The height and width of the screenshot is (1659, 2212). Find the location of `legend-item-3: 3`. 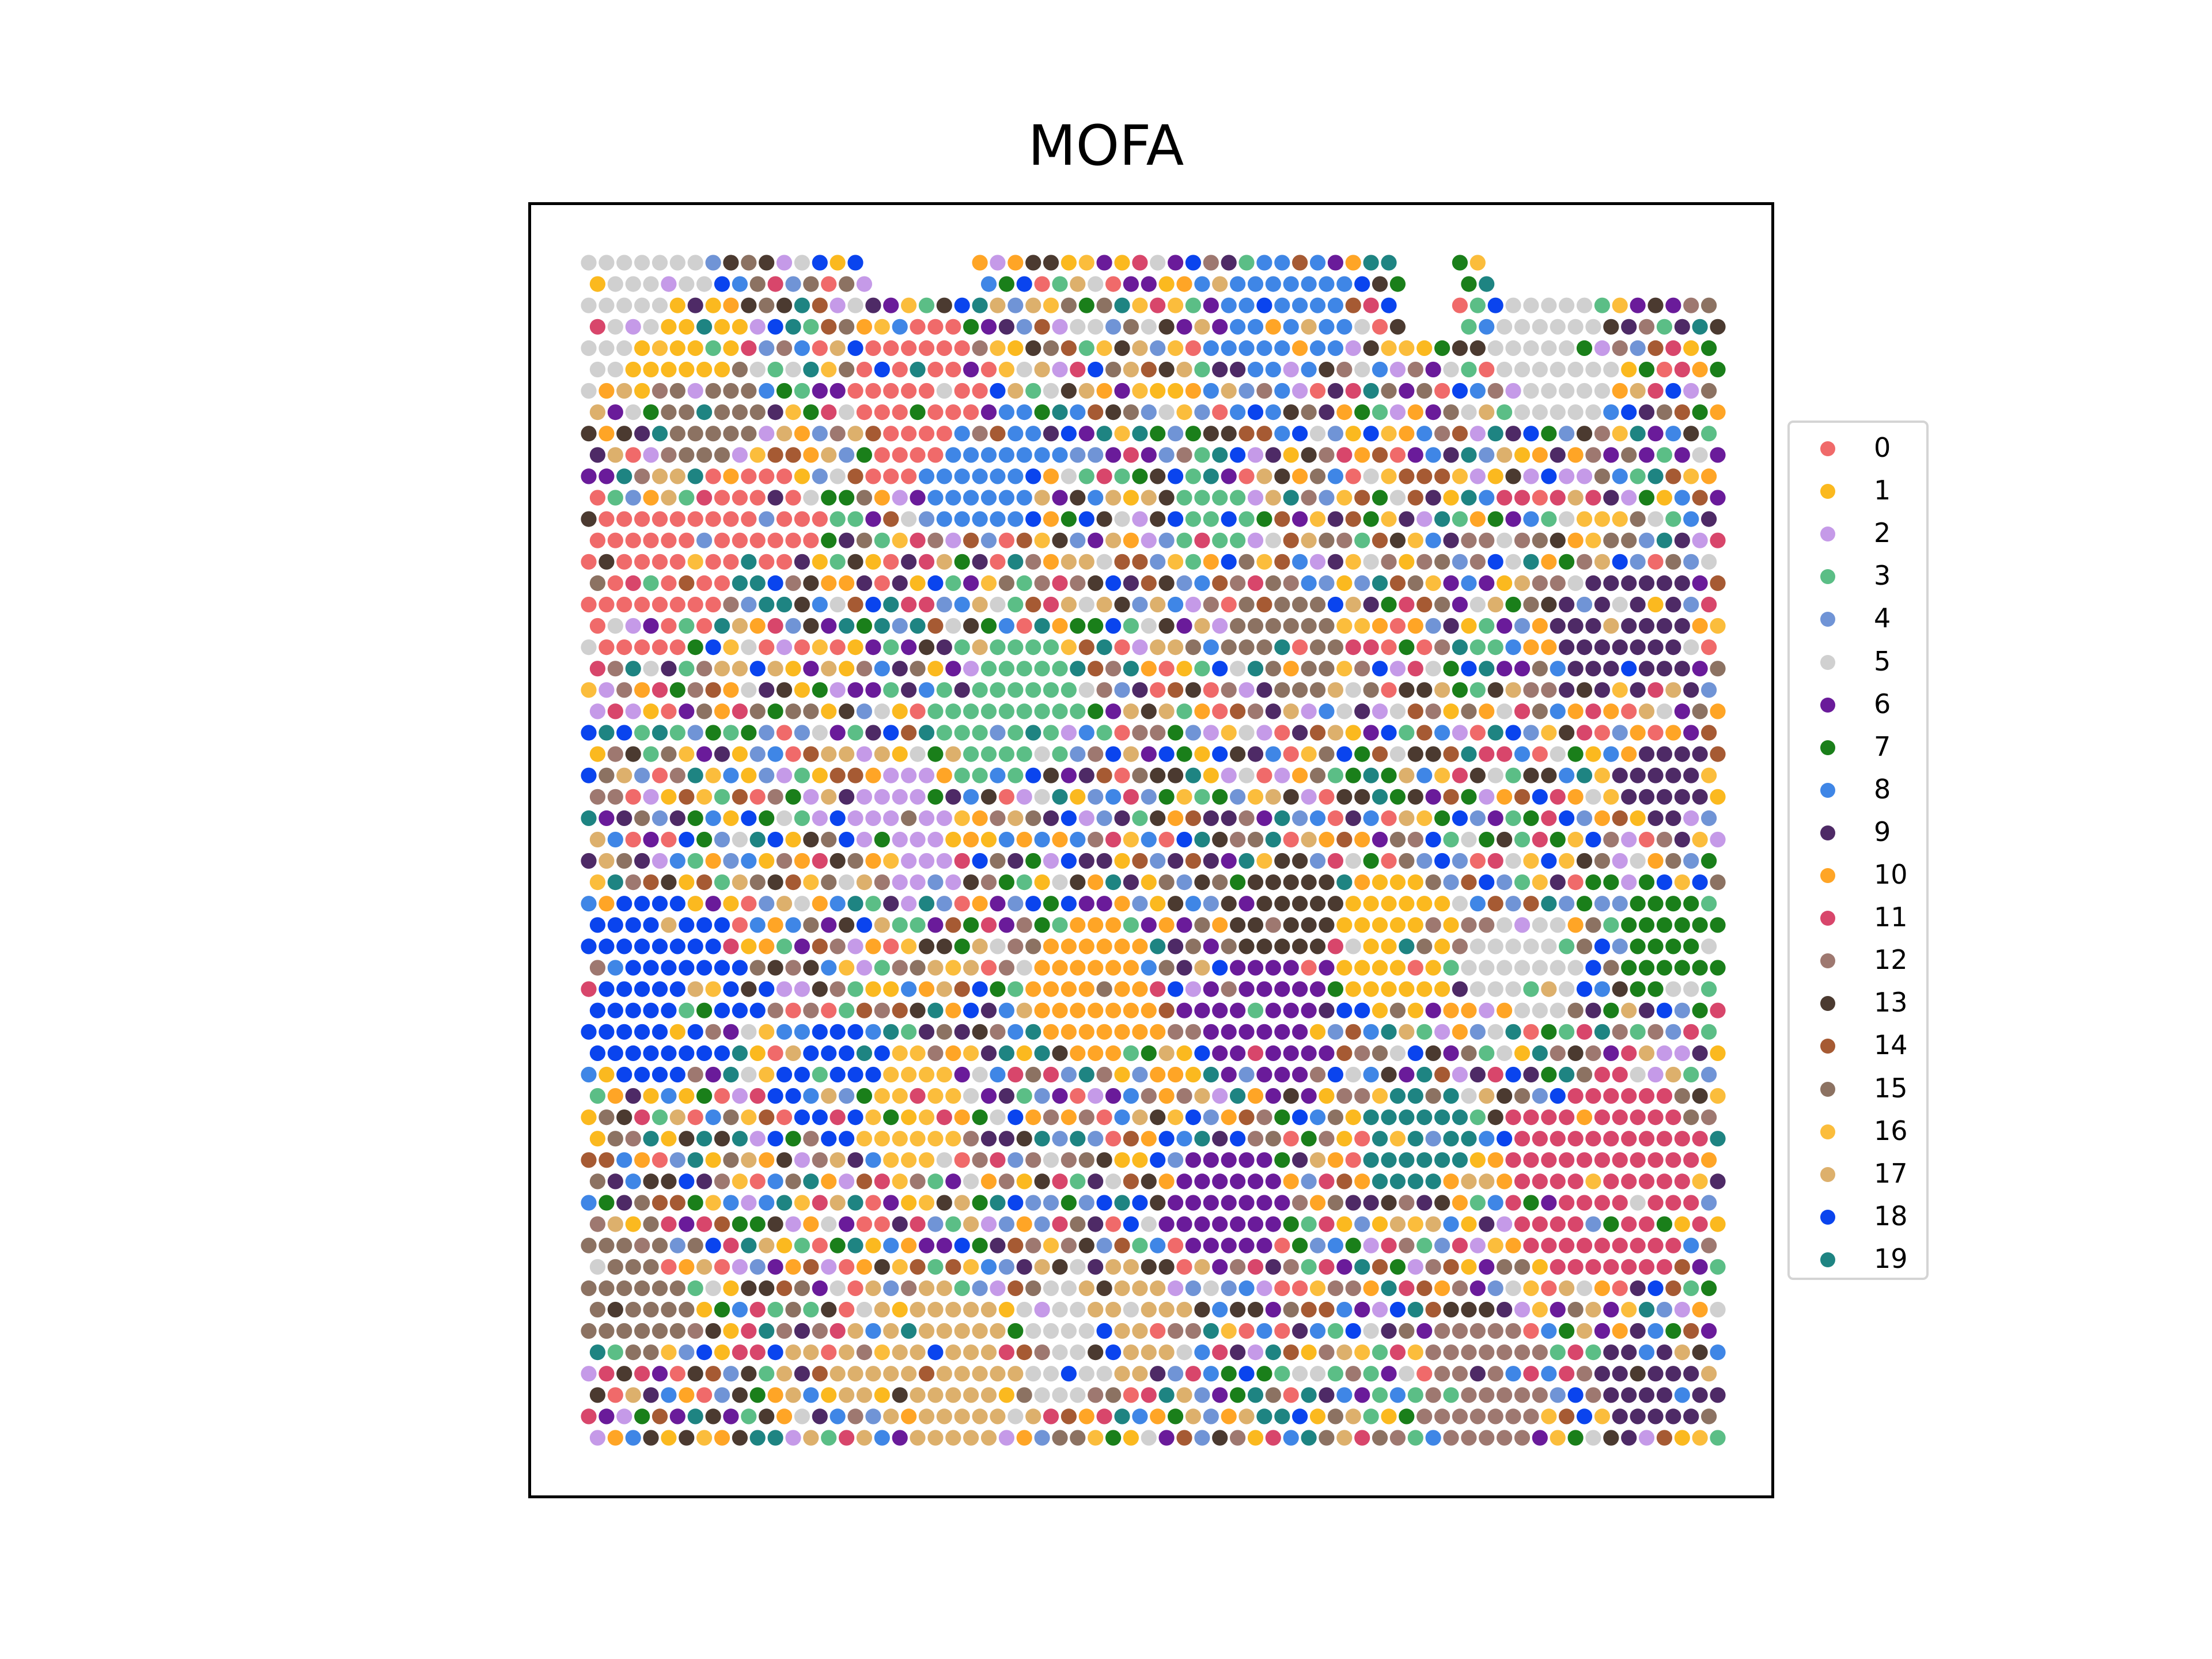

legend-item-3: 3 is located at coordinates (1858, 576).